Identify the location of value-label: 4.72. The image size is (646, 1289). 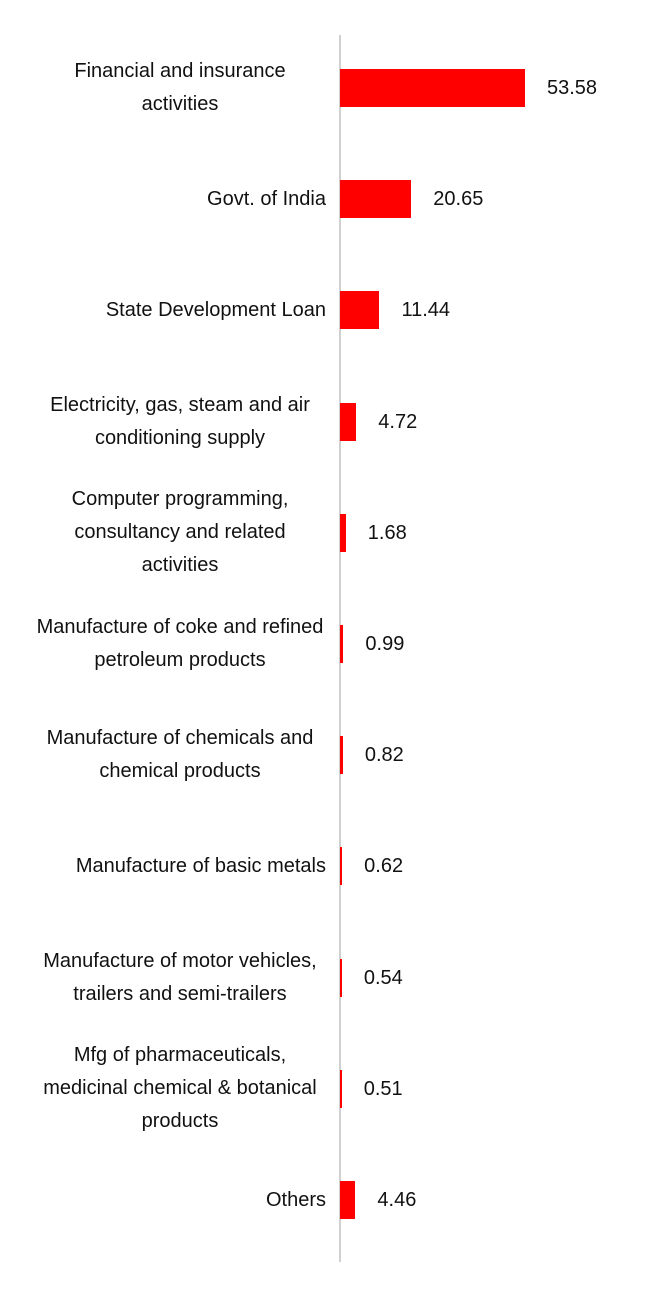
(398, 421).